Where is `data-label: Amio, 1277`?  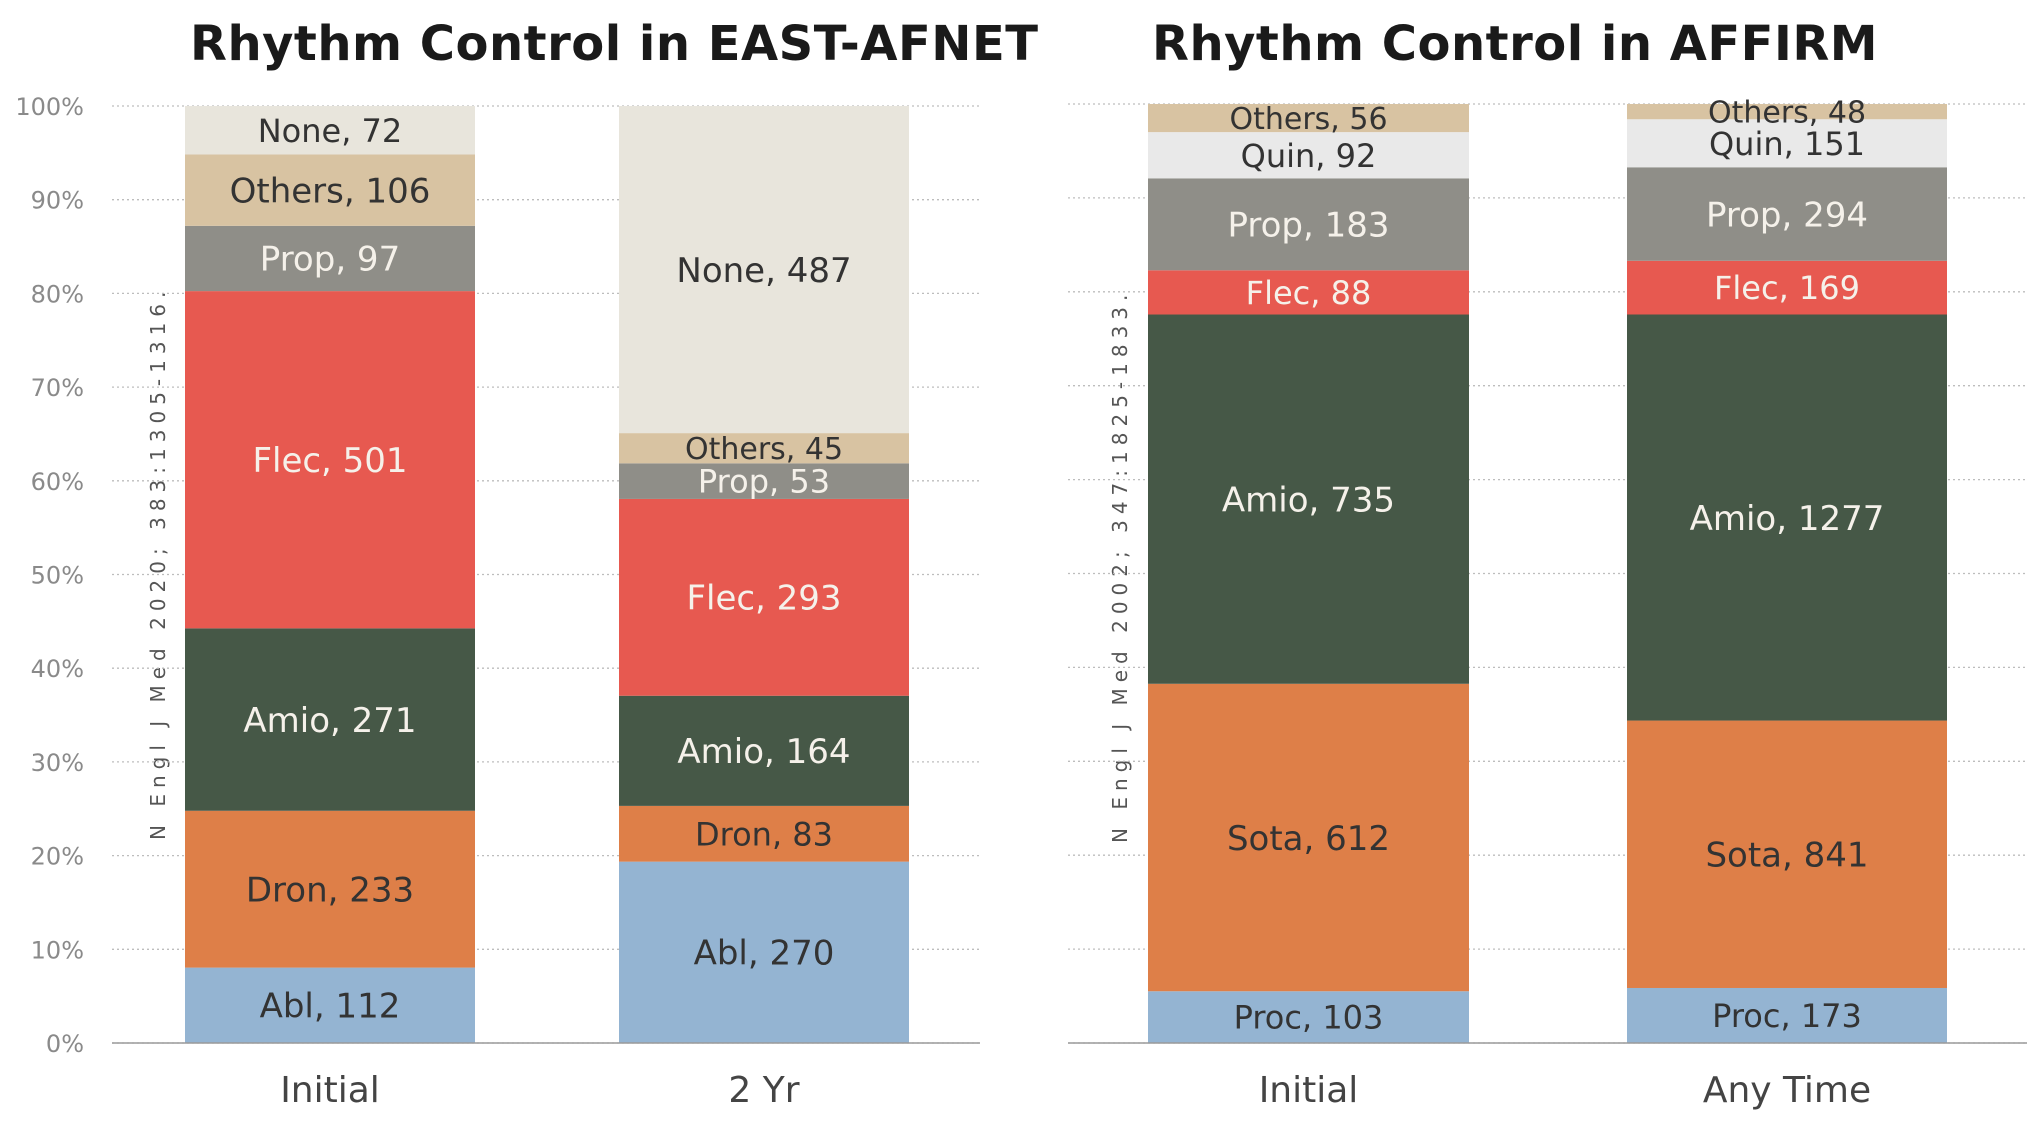 data-label: Amio, 1277 is located at coordinates (1787, 519).